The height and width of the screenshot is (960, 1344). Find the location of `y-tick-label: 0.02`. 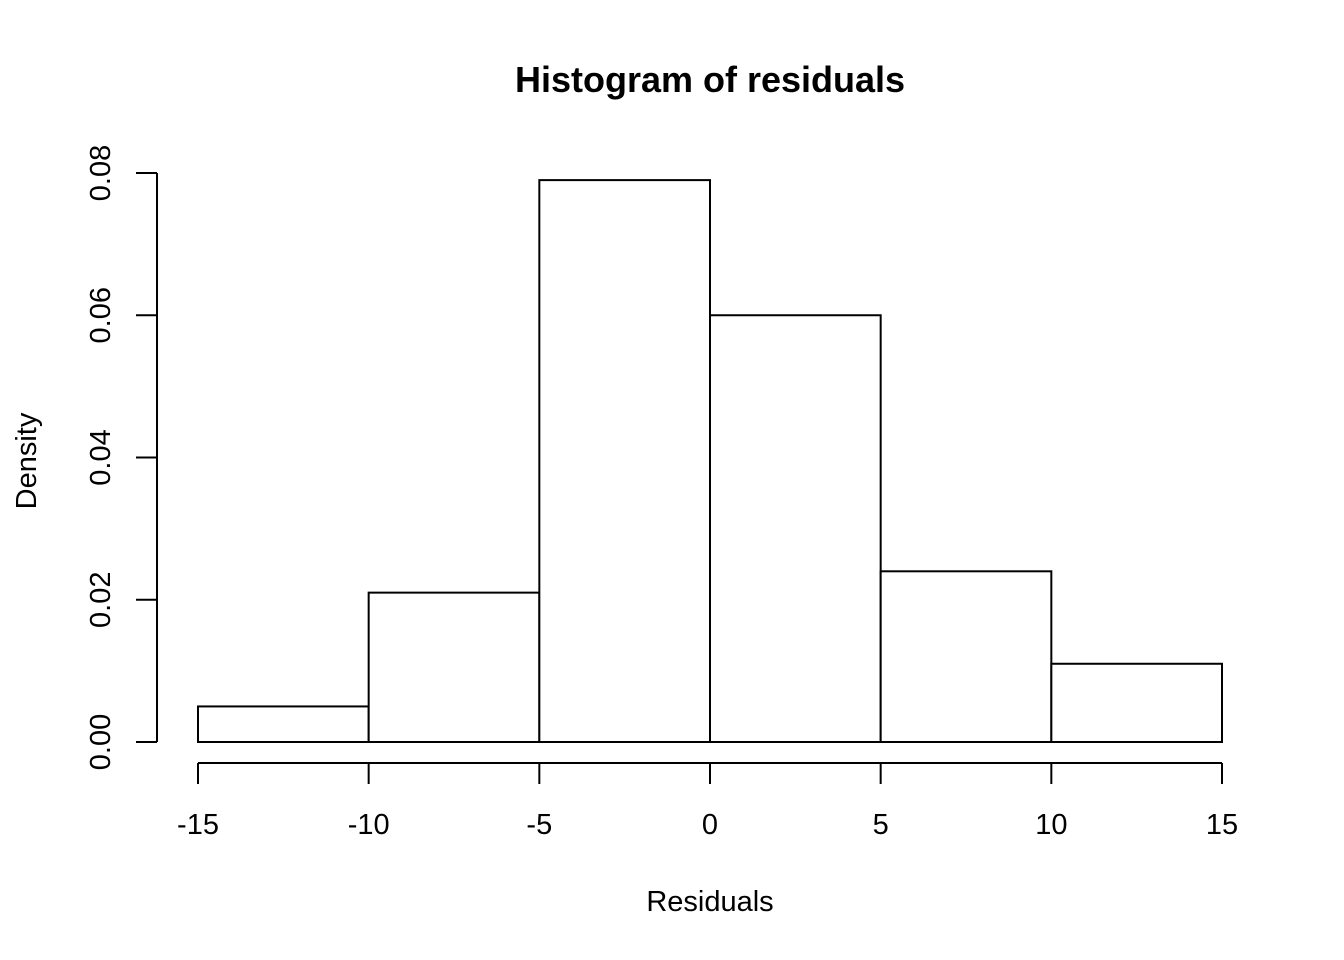

y-tick-label: 0.02 is located at coordinates (101, 600).